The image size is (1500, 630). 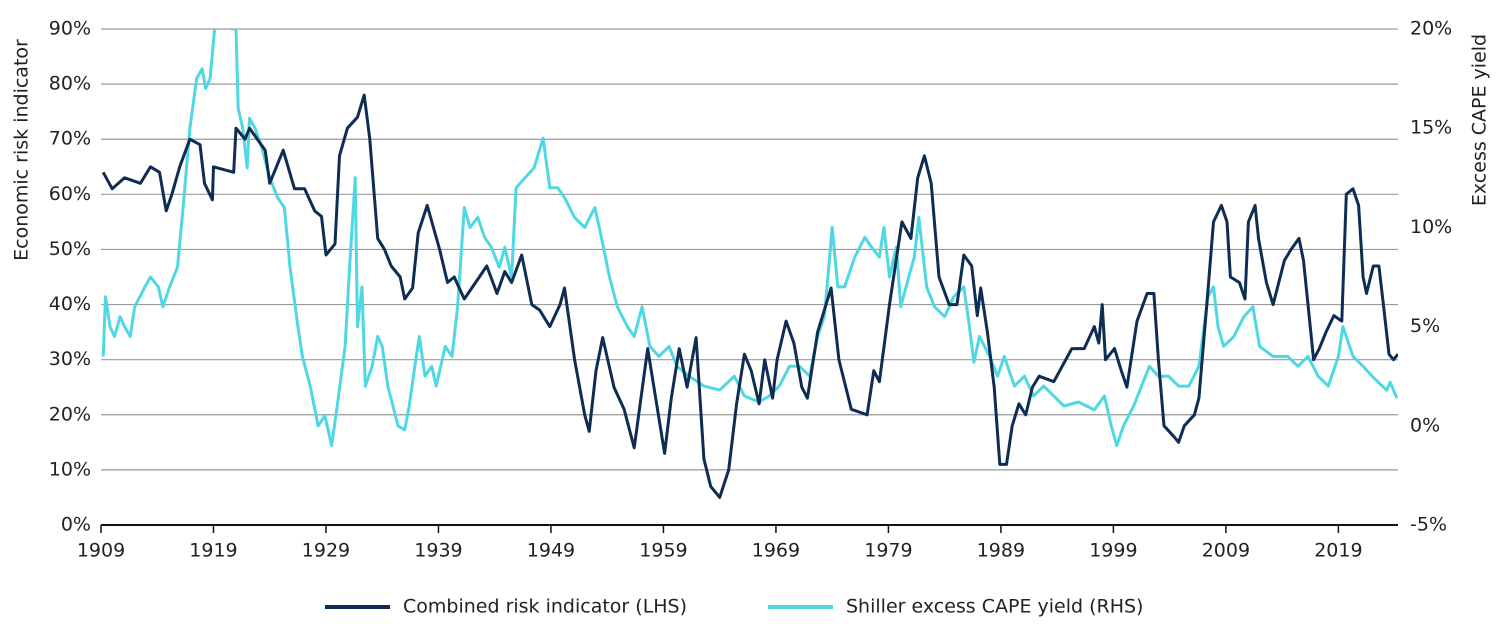 I want to click on y-tick-label: 90%, so click(x=70, y=29).